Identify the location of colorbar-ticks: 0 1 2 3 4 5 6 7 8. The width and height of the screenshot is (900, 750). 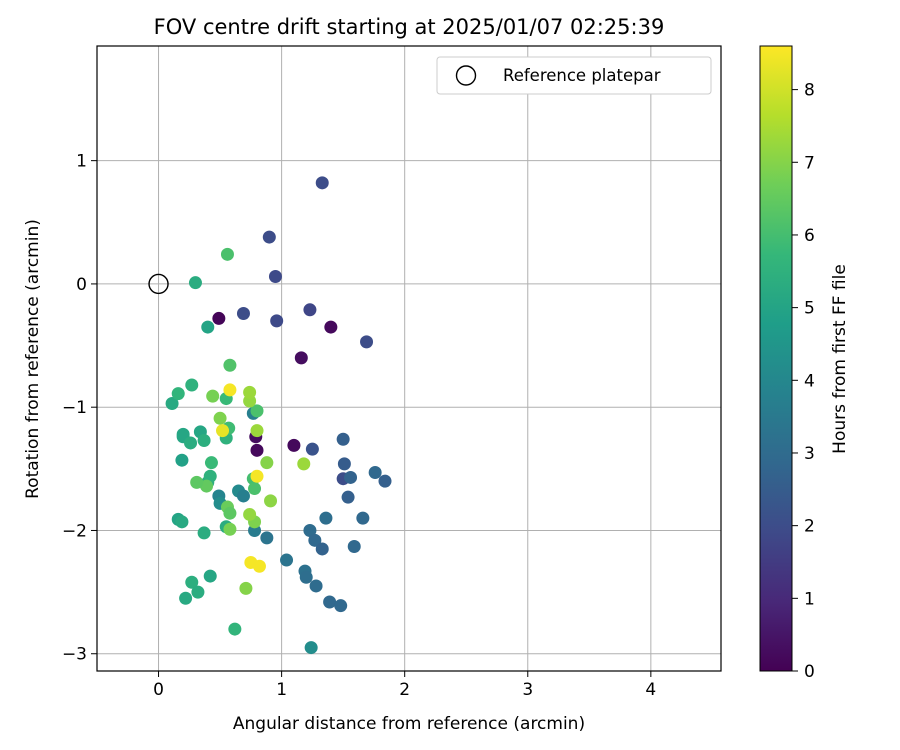
(803, 381).